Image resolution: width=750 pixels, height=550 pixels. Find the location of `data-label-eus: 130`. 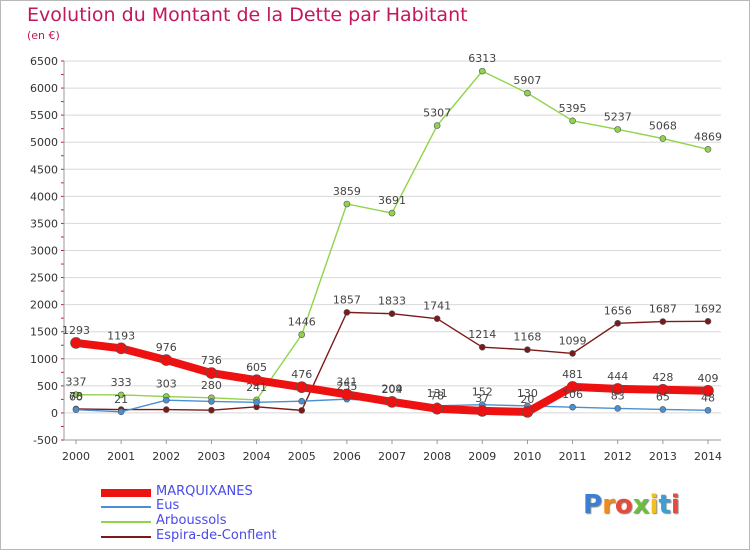

data-label-eus: 130 is located at coordinates (527, 393).